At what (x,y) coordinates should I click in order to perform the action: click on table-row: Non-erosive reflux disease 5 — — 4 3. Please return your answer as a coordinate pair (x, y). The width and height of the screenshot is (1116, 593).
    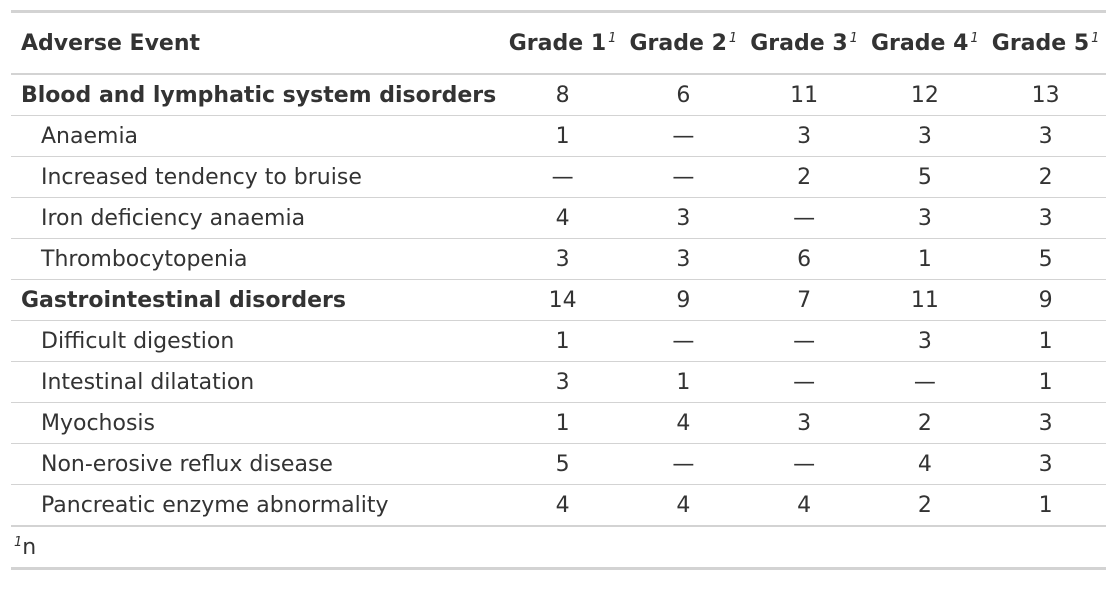
    Looking at the image, I should click on (558, 464).